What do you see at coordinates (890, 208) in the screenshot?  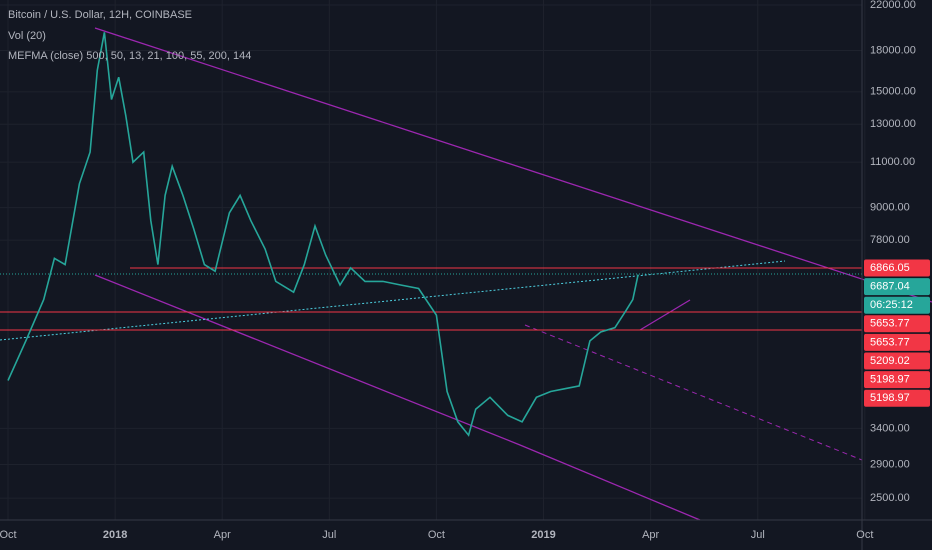 I see `y-tick-label: 9000.00` at bounding box center [890, 208].